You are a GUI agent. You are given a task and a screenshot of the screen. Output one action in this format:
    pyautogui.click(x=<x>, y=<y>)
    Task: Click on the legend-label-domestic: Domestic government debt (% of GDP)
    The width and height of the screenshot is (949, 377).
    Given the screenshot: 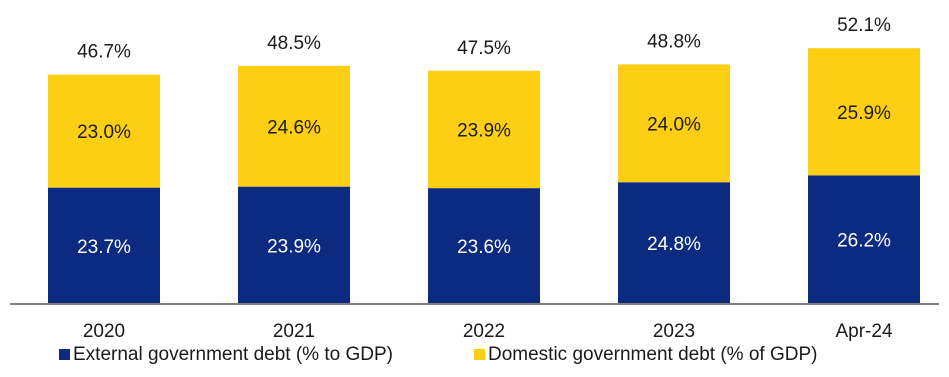 What is the action you would take?
    pyautogui.click(x=652, y=354)
    